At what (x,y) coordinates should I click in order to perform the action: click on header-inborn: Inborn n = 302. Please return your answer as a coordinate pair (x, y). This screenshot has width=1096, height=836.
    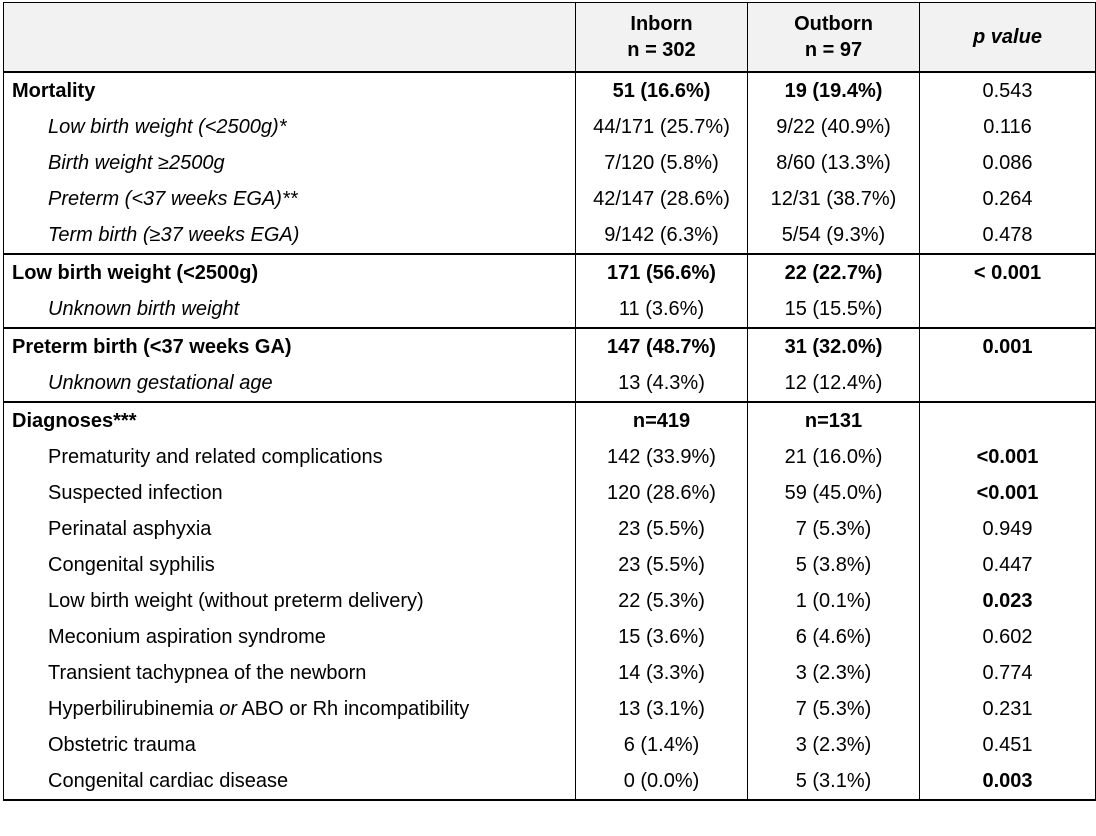
    Looking at the image, I should click on (661, 37).